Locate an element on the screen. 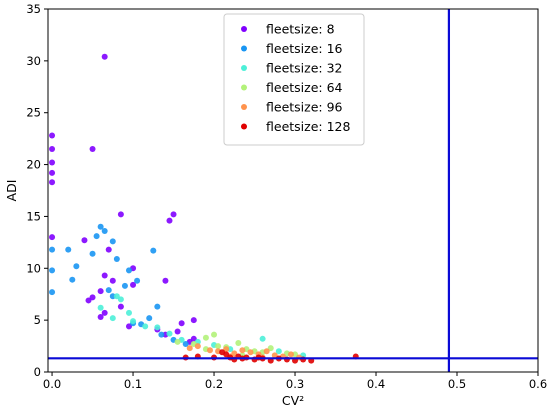 The height and width of the screenshot is (416, 550). y-tick-label: 10 is located at coordinates (33, 268).